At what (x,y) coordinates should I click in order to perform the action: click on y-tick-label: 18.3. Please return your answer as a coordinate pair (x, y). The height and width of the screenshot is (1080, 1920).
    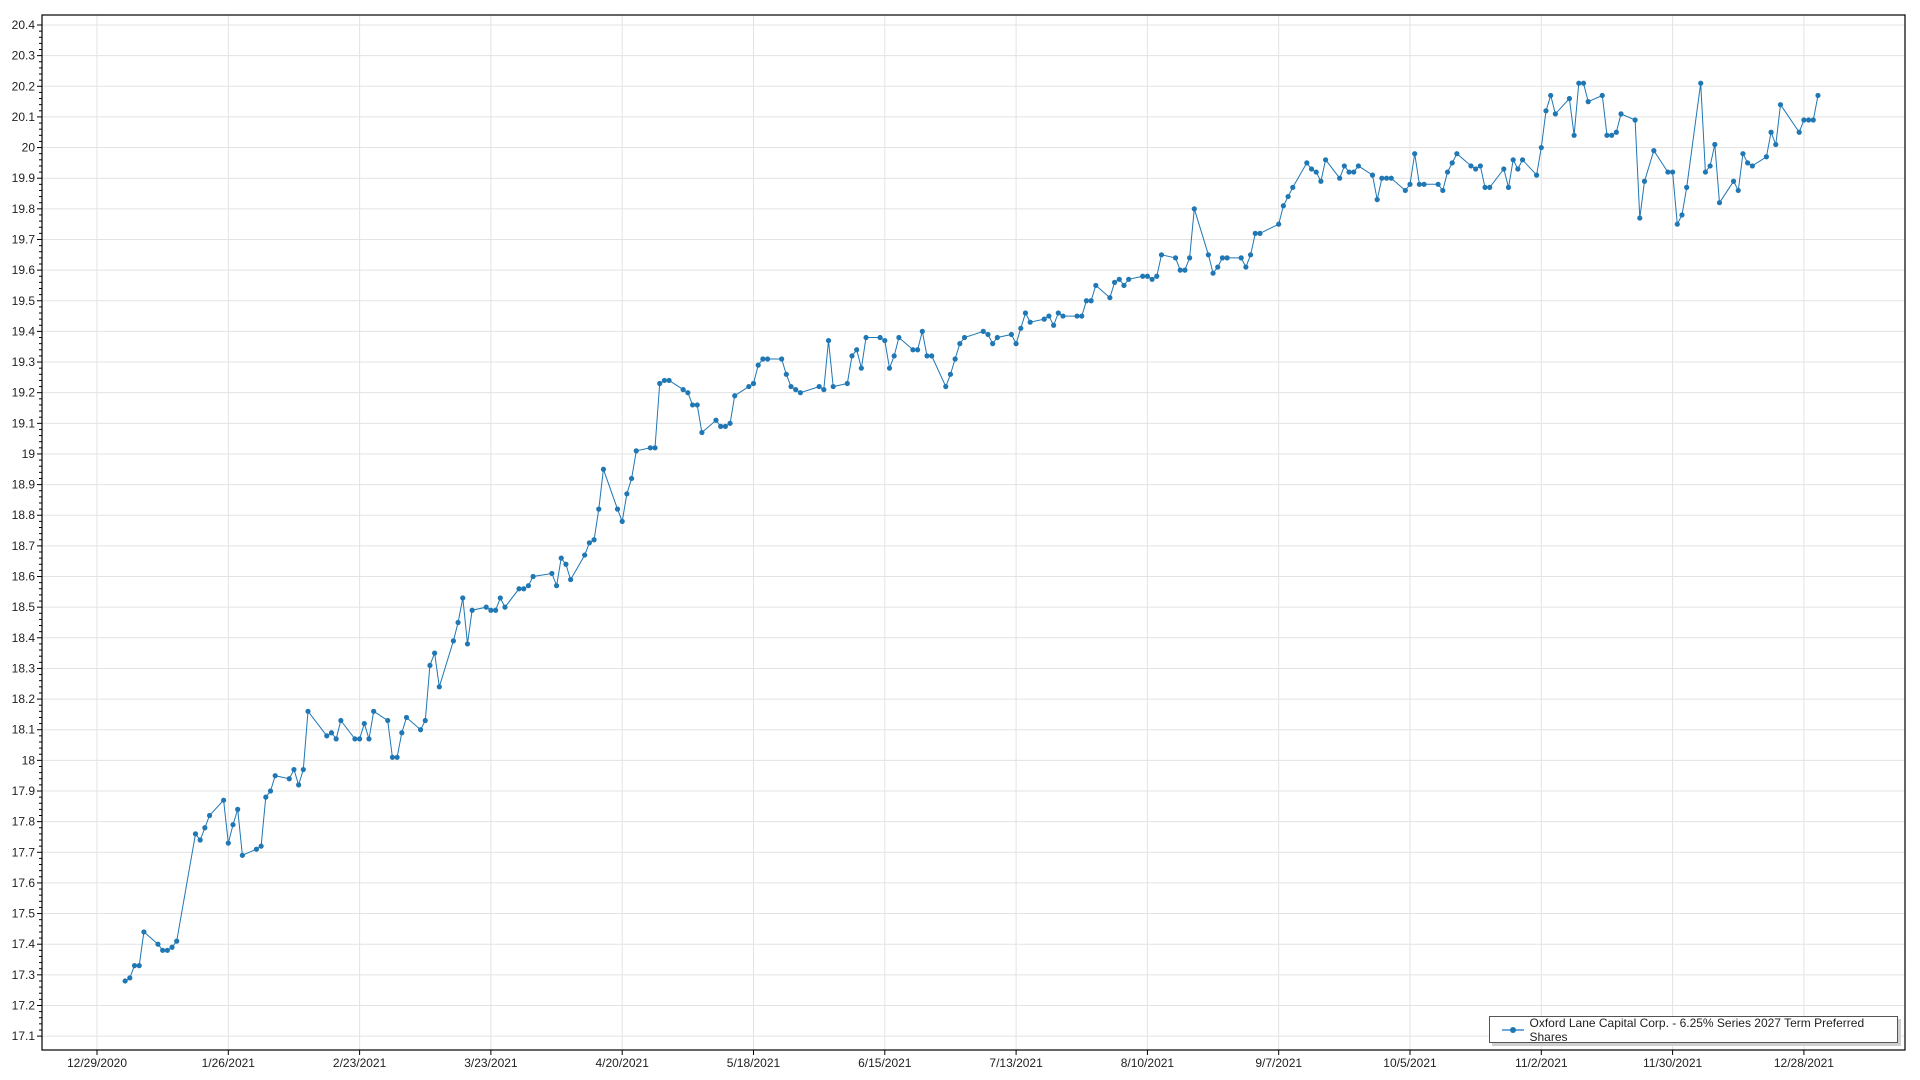
    Looking at the image, I should click on (24, 668).